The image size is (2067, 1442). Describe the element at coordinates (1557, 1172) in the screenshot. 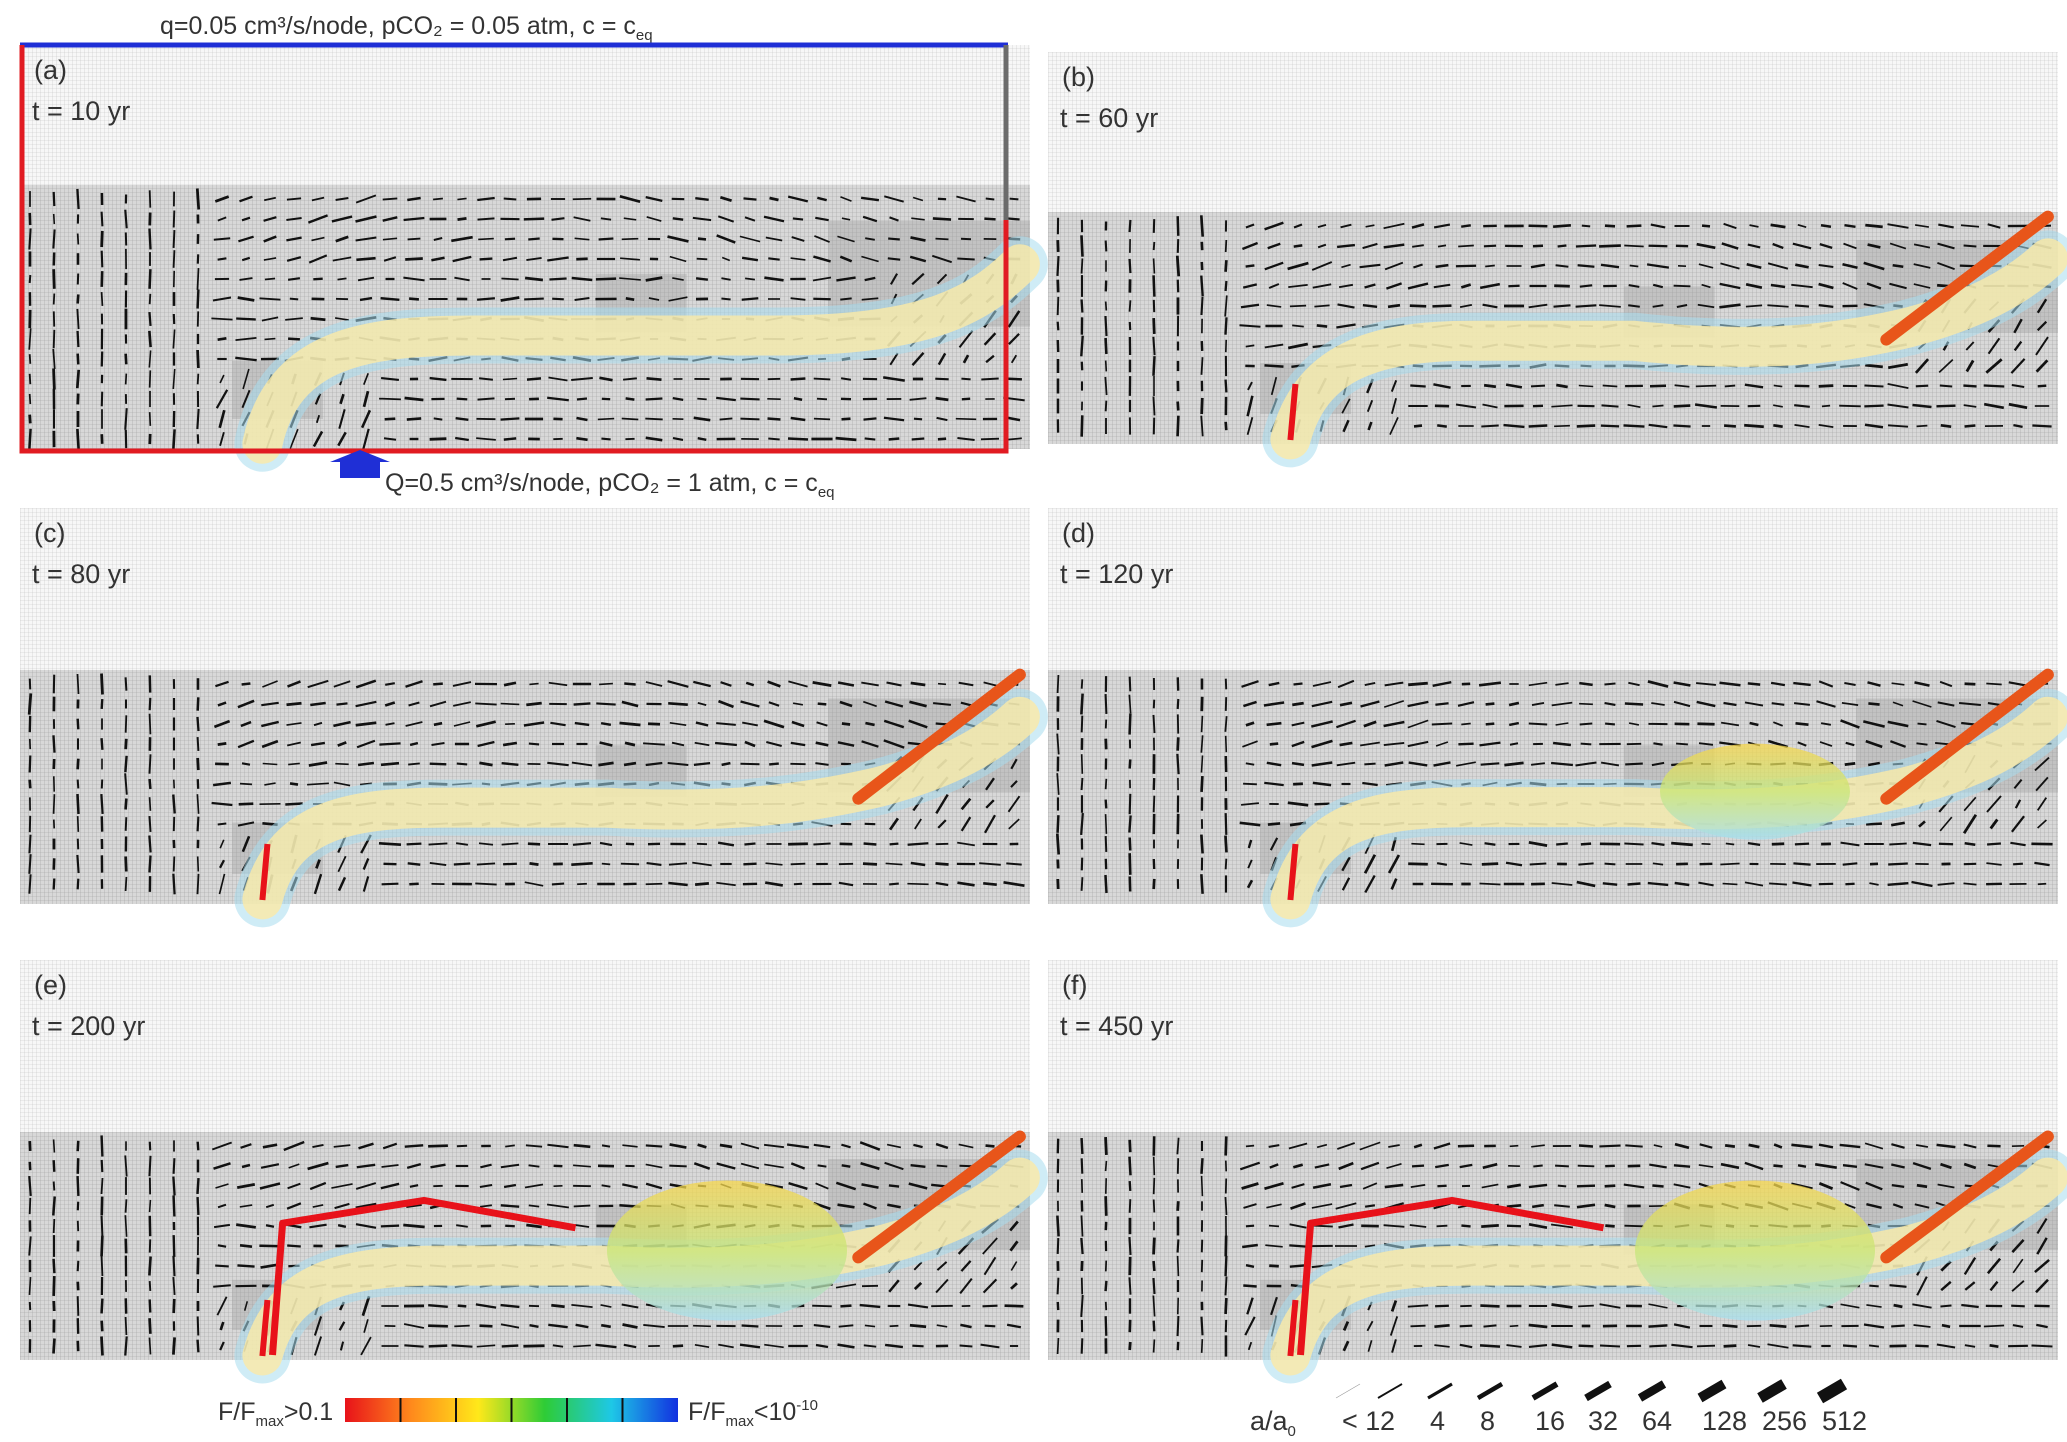

I see `panel: (f) t = 450 yr` at that location.